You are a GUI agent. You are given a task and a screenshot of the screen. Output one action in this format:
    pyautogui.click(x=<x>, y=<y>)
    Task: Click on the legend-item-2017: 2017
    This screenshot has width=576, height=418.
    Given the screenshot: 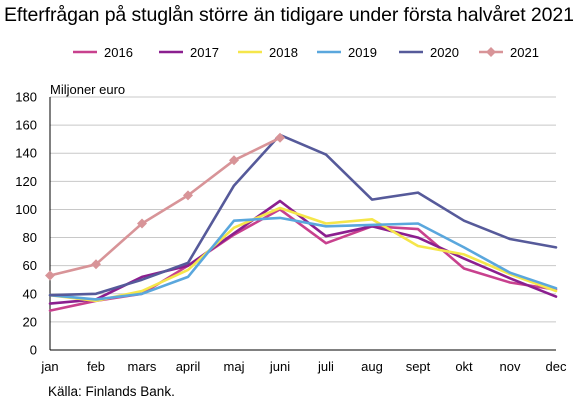 What is the action you would take?
    pyautogui.click(x=188, y=52)
    